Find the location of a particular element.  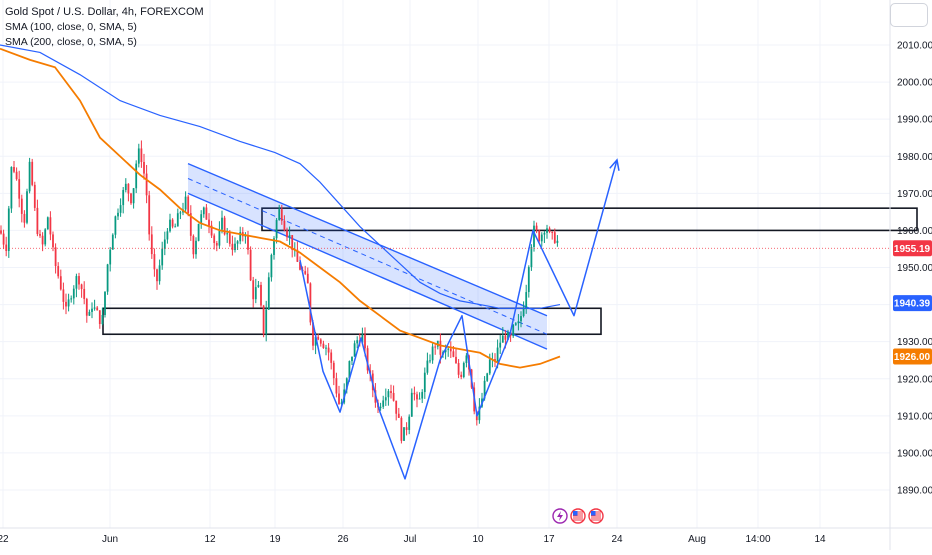

price-label-text: 1955.19 is located at coordinates (912, 249).